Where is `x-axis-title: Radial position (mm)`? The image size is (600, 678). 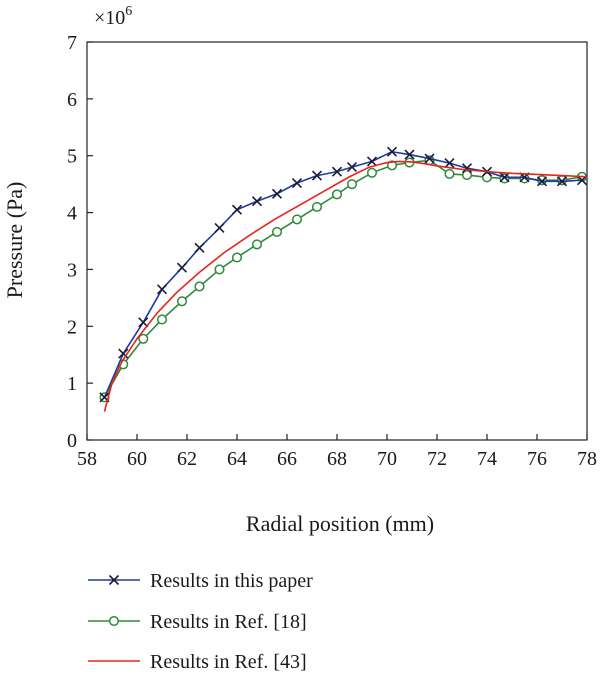 x-axis-title: Radial position (mm) is located at coordinates (340, 523).